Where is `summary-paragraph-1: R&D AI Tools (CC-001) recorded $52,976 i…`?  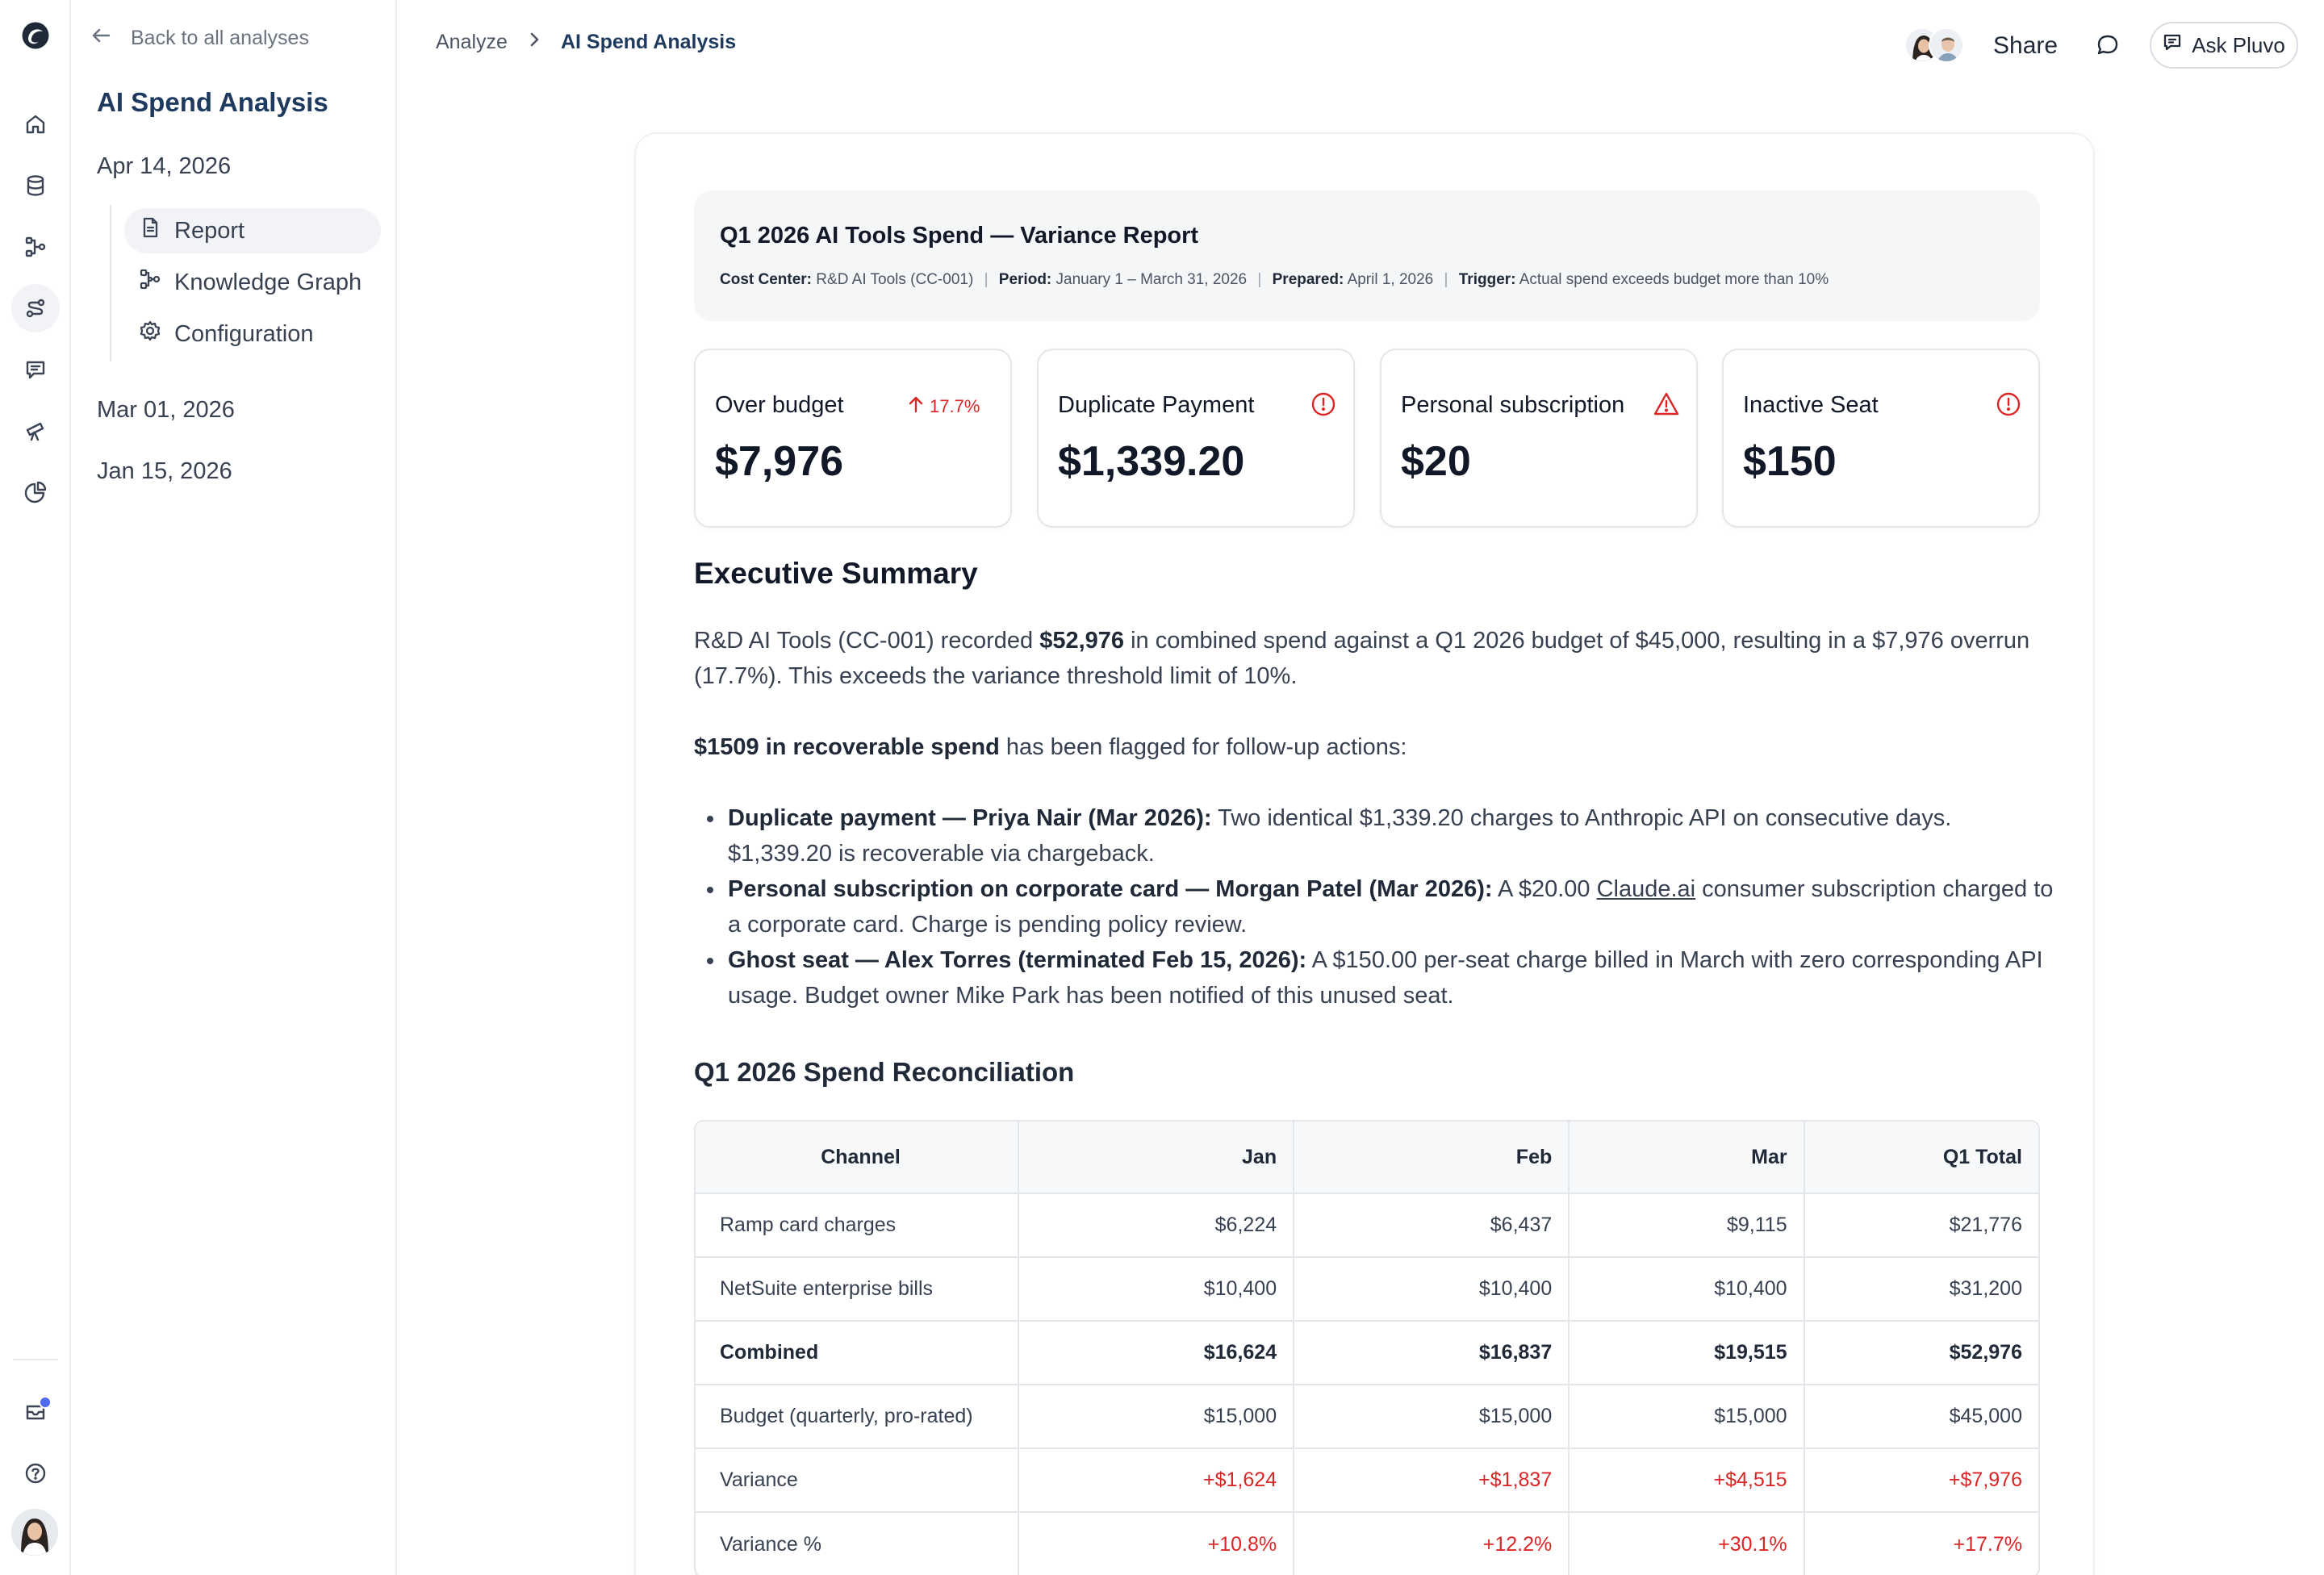 summary-paragraph-1: R&D AI Tools (CC-001) recorded $52,976 i… is located at coordinates (1372, 659).